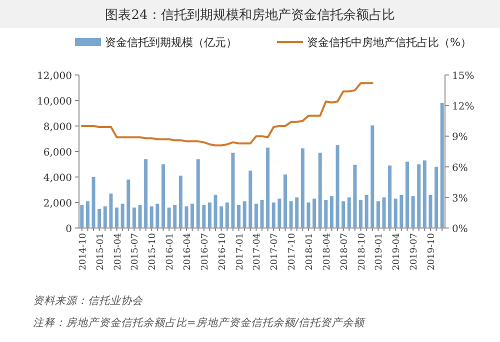 Image resolution: width=500 pixels, height=342 pixels. I want to click on y2-tick-label: 9%, so click(460, 138).